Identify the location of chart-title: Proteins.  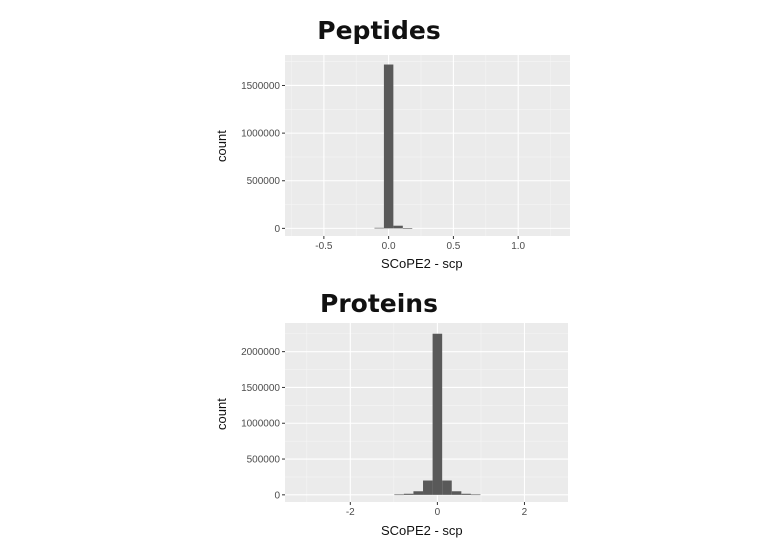
(379, 303).